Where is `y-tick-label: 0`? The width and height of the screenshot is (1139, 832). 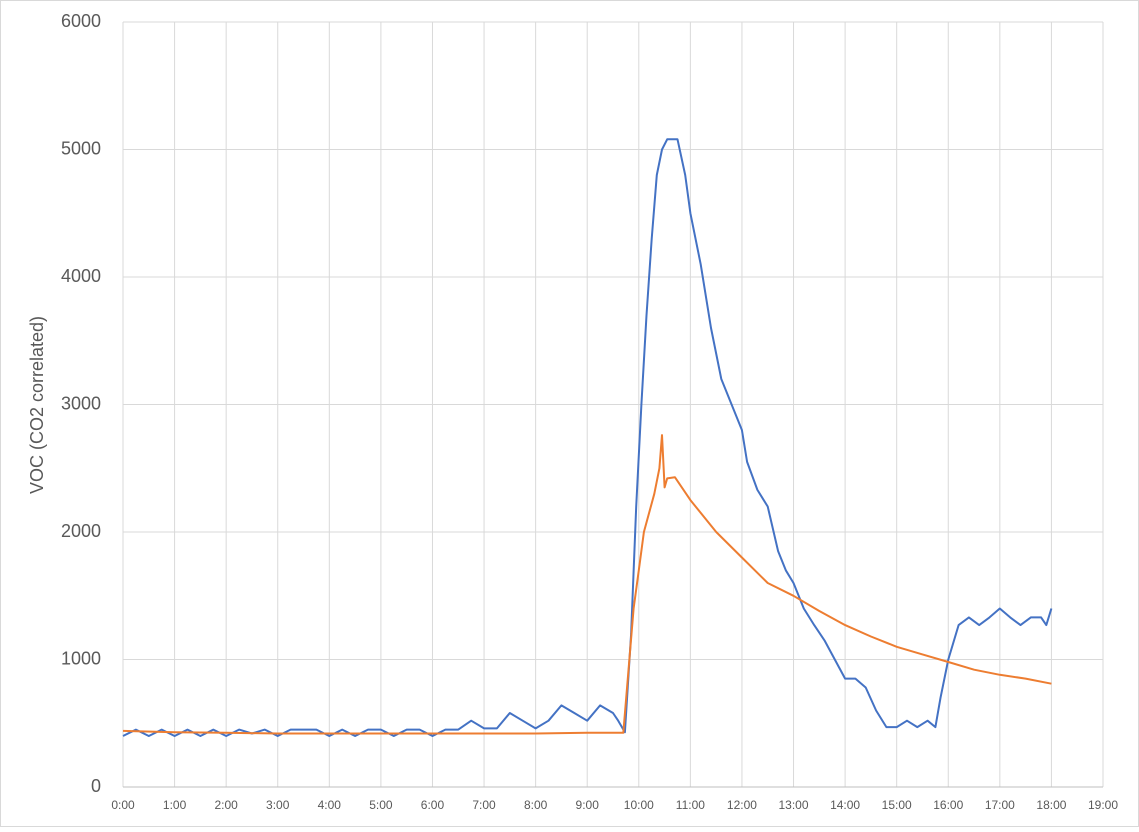
y-tick-label: 0 is located at coordinates (96, 786).